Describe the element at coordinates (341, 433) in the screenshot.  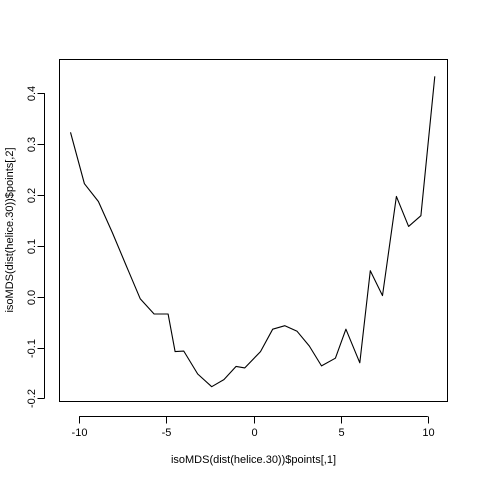
I see `x-tick-label: 5` at that location.